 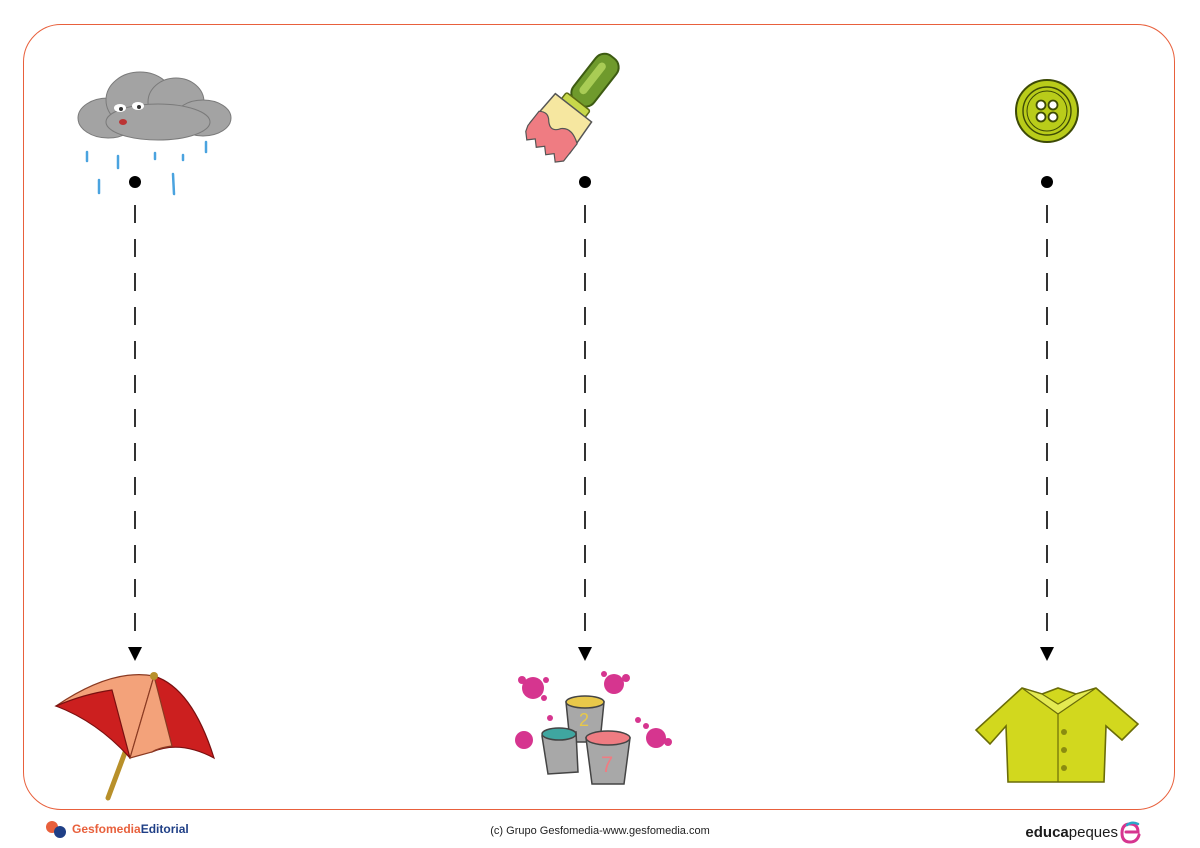 I want to click on jacket-icon, so click(x=1057, y=735).